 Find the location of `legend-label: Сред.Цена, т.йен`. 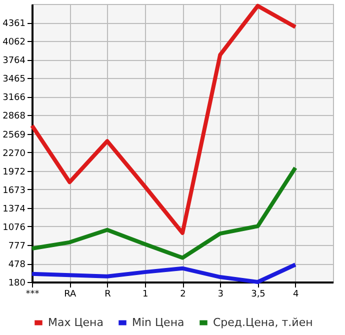

legend-label: Сред.Цена, т.йен is located at coordinates (263, 322).